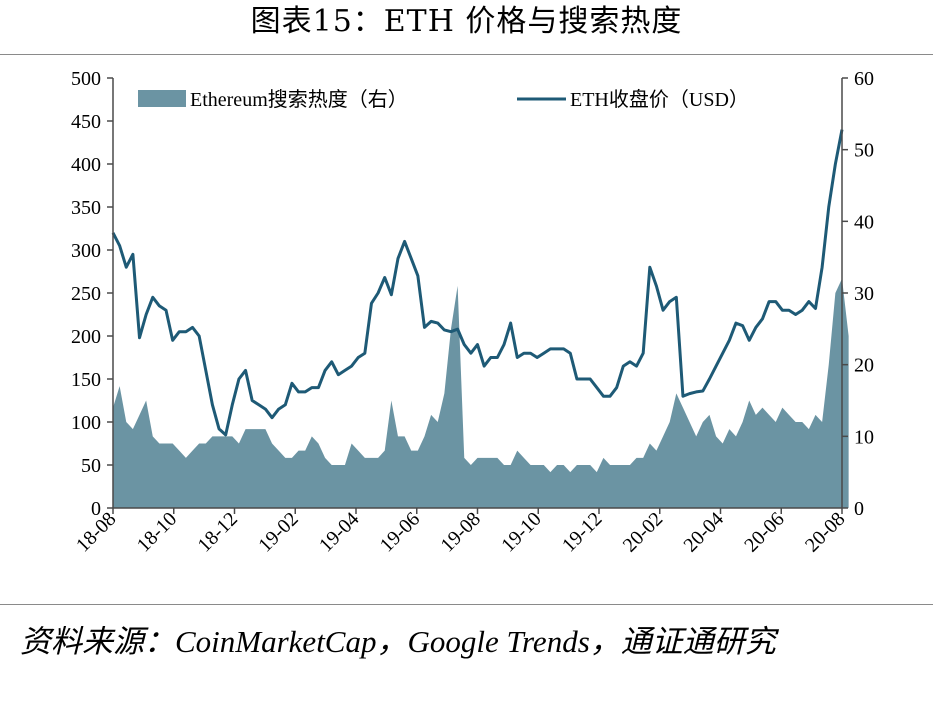 Image resolution: width=933 pixels, height=705 pixels. What do you see at coordinates (86, 79) in the screenshot?
I see `left-tick-label: 500` at bounding box center [86, 79].